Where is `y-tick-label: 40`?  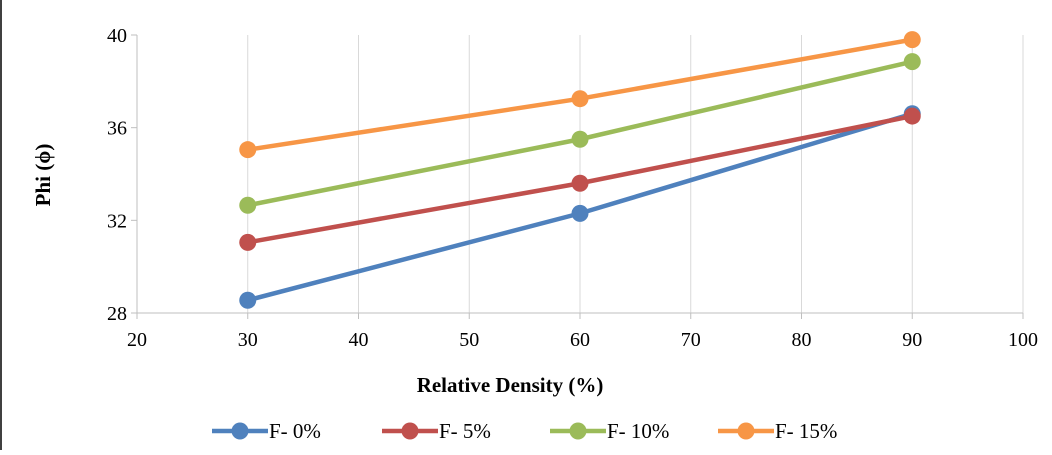
y-tick-label: 40 is located at coordinates (117, 36).